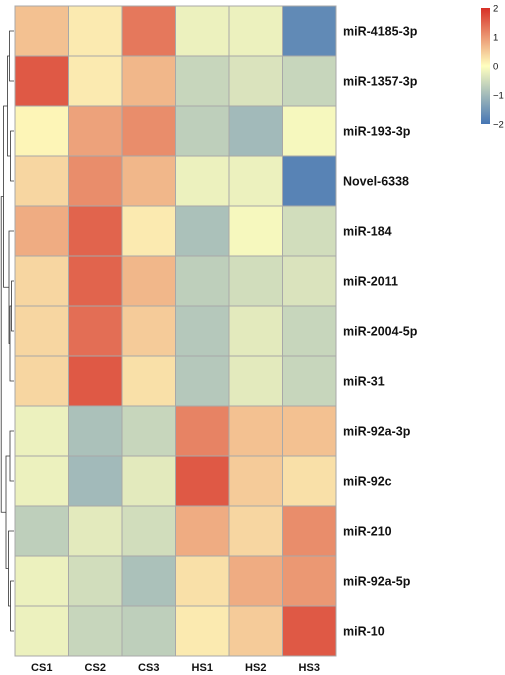 The height and width of the screenshot is (675, 505). Describe the element at coordinates (370, 282) in the screenshot. I see `row-label: miR-2011` at that location.